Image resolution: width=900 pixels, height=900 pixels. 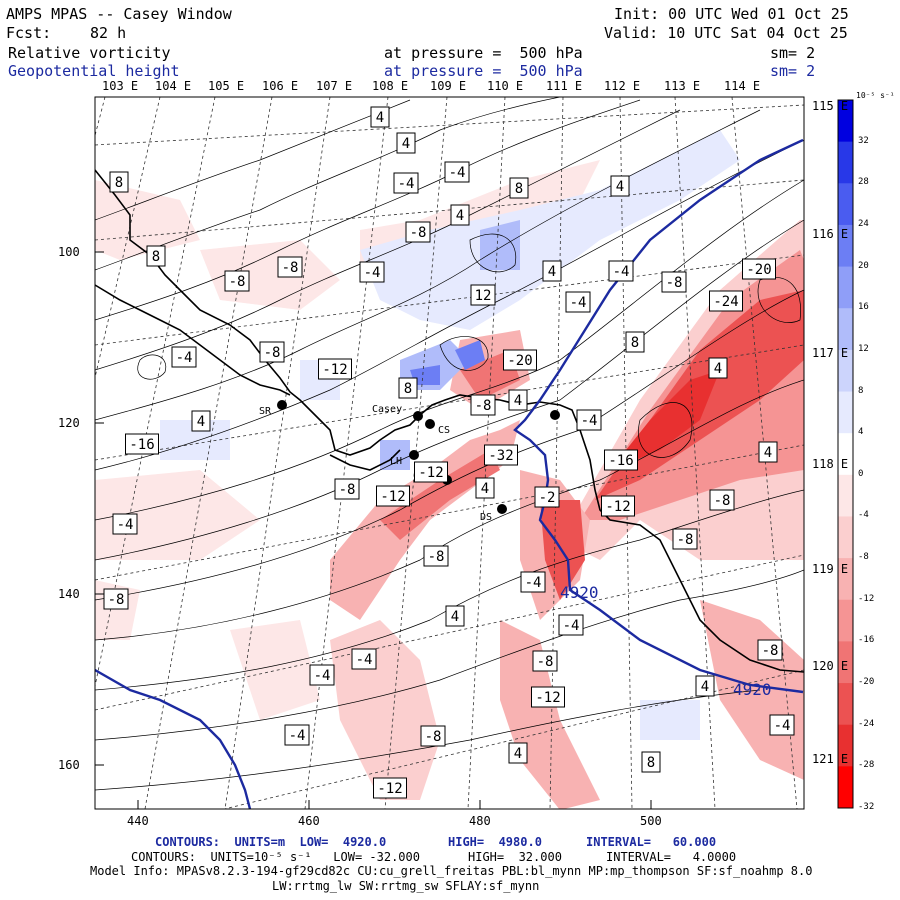 I want to click on colorbar-tick-label: 20, so click(x=863, y=265).